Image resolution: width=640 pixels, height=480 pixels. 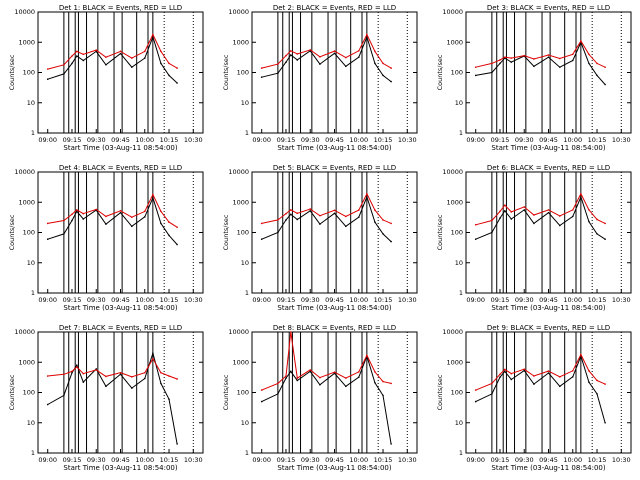 What do you see at coordinates (24, 332) in the screenshot?
I see `y-tick-label: 10000` at bounding box center [24, 332].